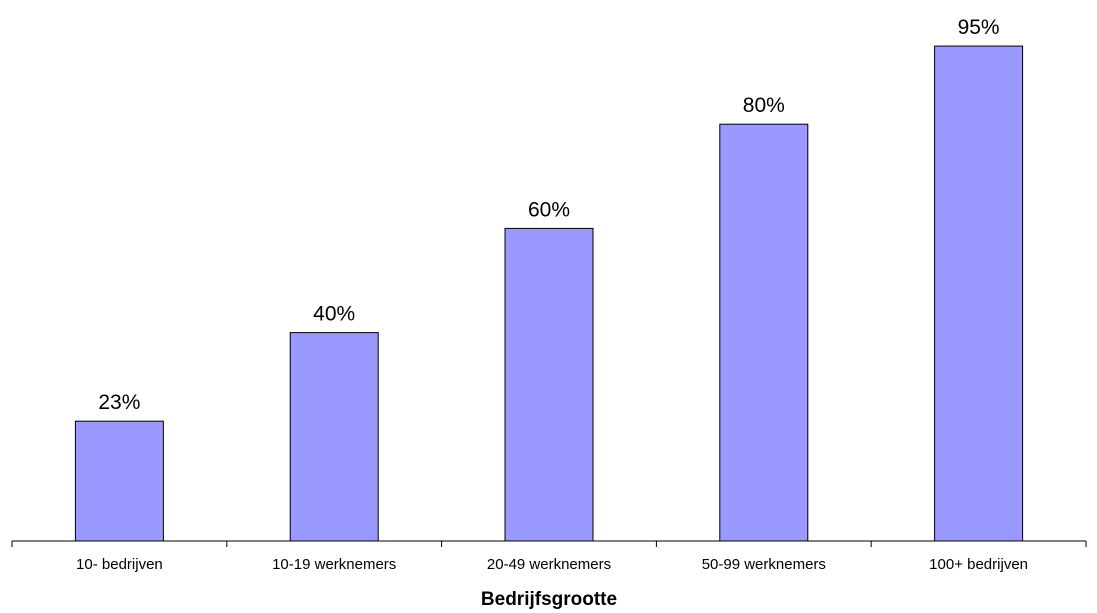 The width and height of the screenshot is (1097, 613). What do you see at coordinates (334, 564) in the screenshot?
I see `x-tick-label: 10-19 werknemers` at bounding box center [334, 564].